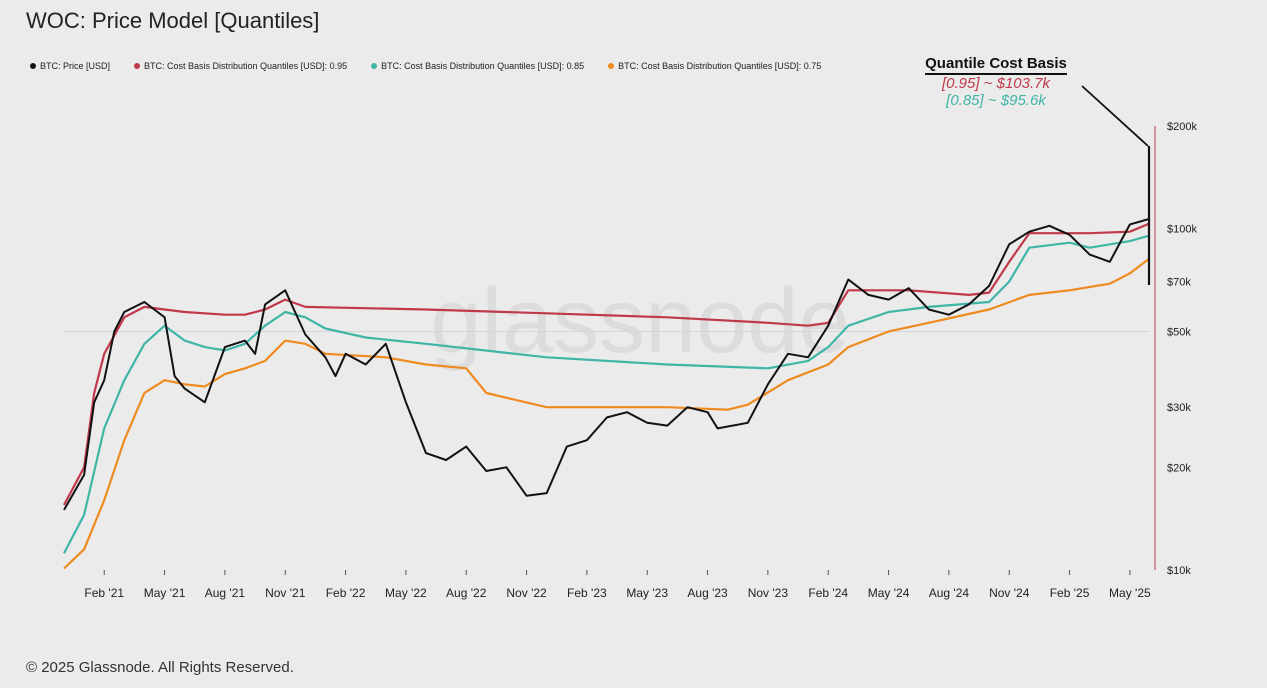 This screenshot has width=1267, height=688. I want to click on x-tick-label: May '25, so click(1130, 593).